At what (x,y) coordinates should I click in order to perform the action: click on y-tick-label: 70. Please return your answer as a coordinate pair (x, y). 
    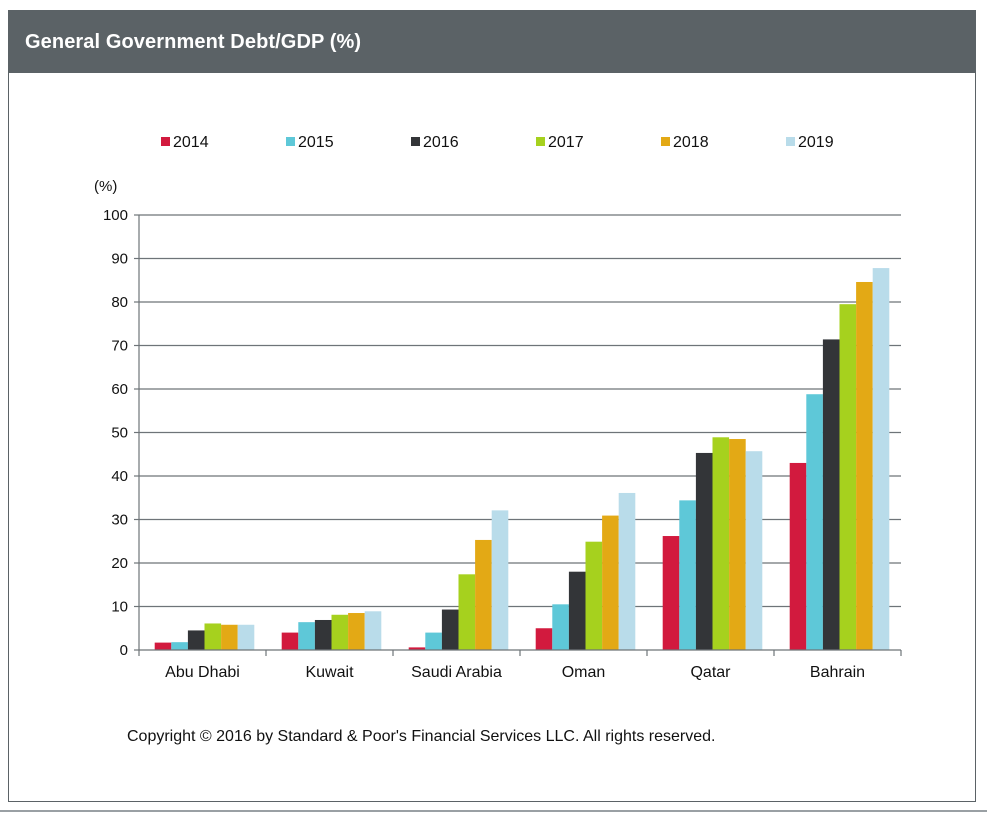
    Looking at the image, I should click on (119, 346).